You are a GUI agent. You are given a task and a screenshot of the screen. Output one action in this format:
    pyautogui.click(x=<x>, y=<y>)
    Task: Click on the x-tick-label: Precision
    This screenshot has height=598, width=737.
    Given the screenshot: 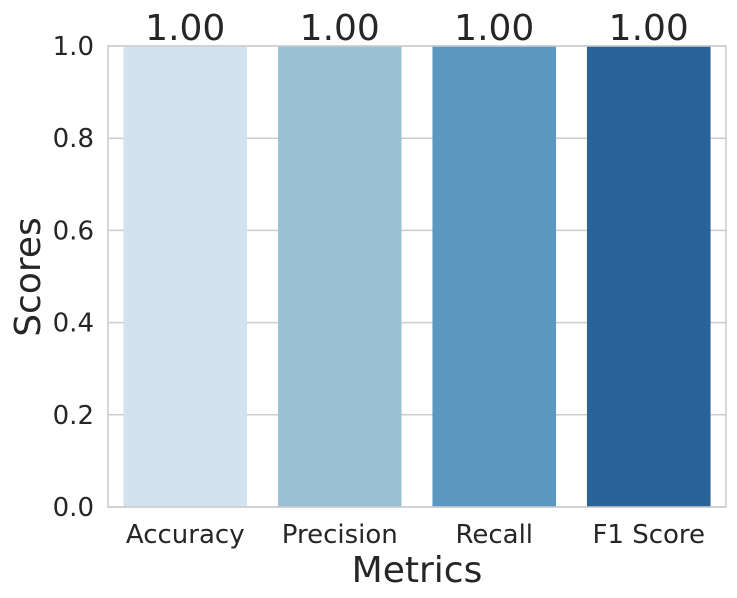 What is the action you would take?
    pyautogui.click(x=340, y=535)
    